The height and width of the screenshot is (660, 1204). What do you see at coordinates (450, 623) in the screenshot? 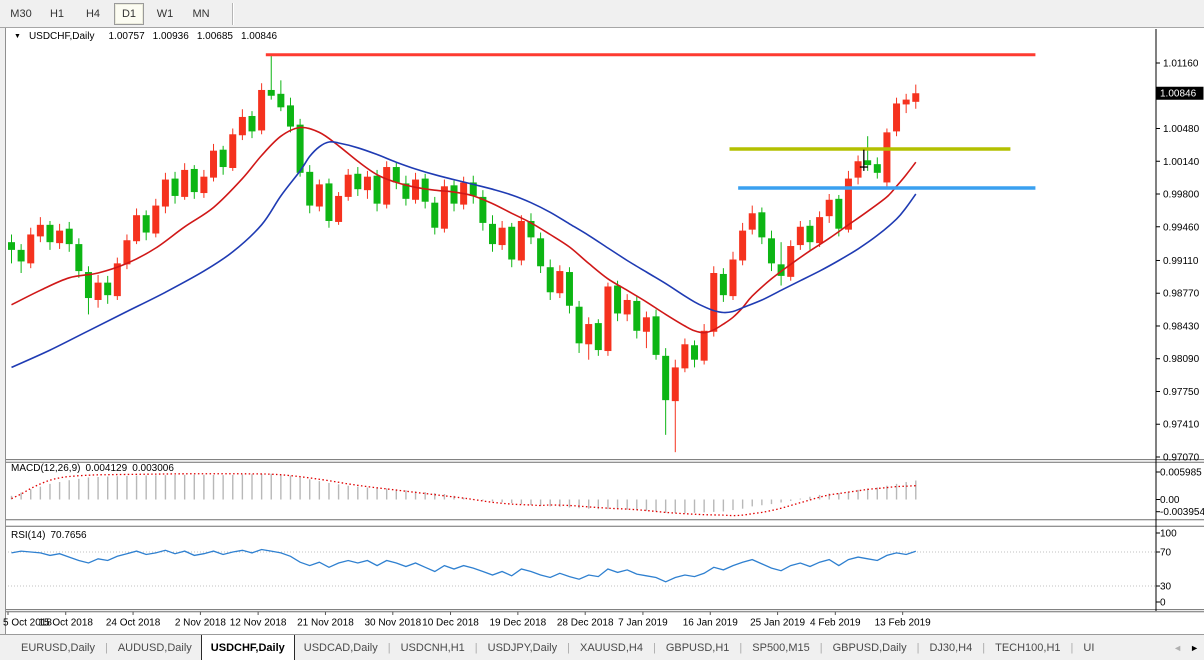
I see `time-tick-label: 10 Dec 2018` at bounding box center [450, 623].